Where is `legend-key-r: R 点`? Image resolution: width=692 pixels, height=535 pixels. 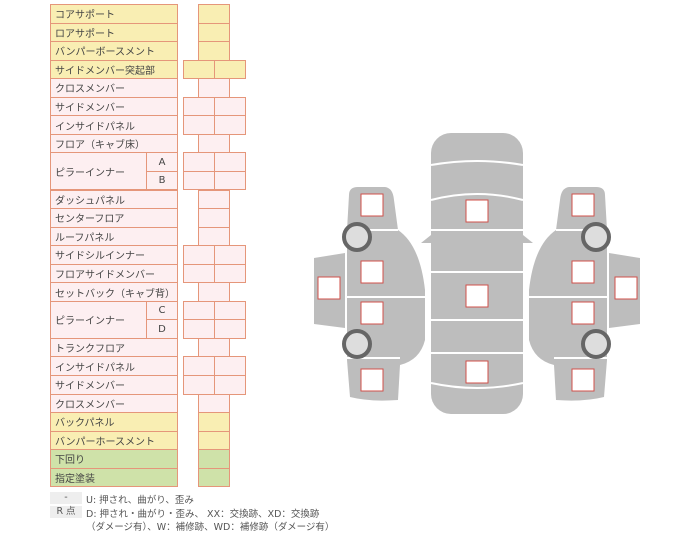 legend-key-r: R 点 is located at coordinates (66, 512).